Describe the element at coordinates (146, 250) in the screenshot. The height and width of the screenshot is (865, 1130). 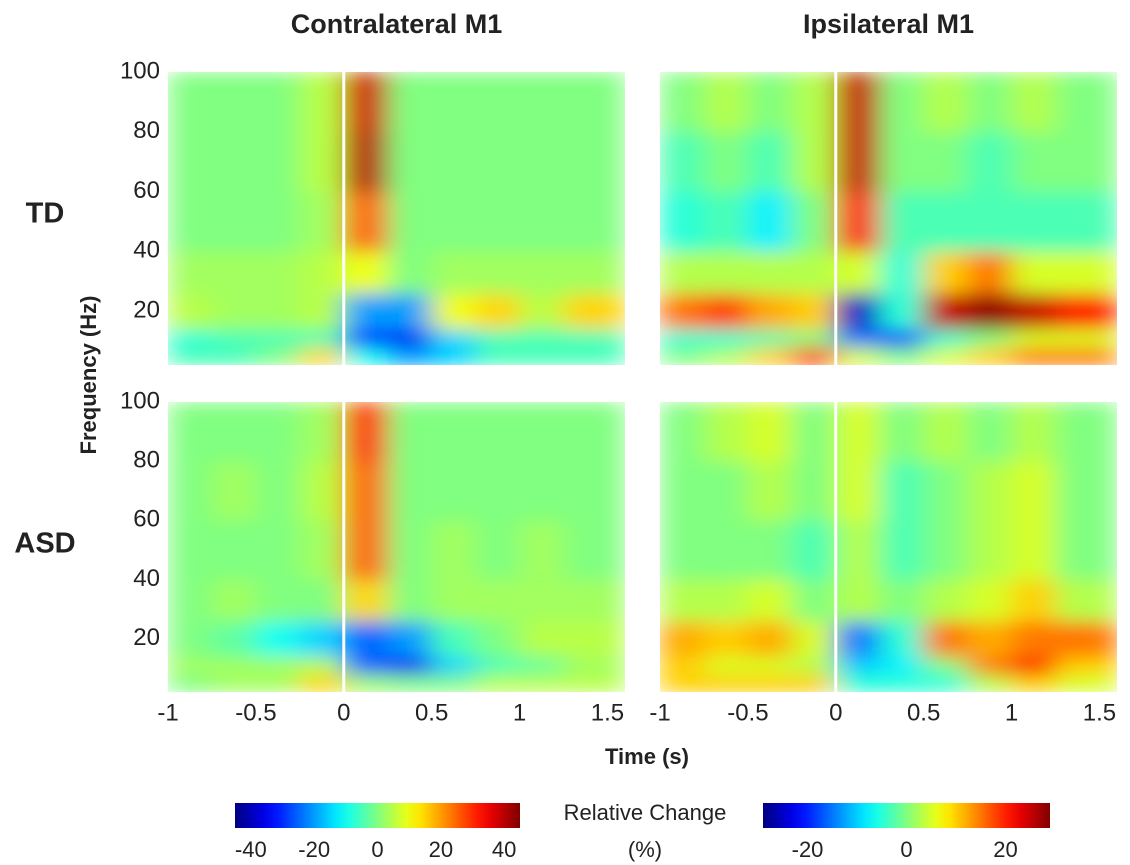
I see `y-tick-label: 40` at that location.